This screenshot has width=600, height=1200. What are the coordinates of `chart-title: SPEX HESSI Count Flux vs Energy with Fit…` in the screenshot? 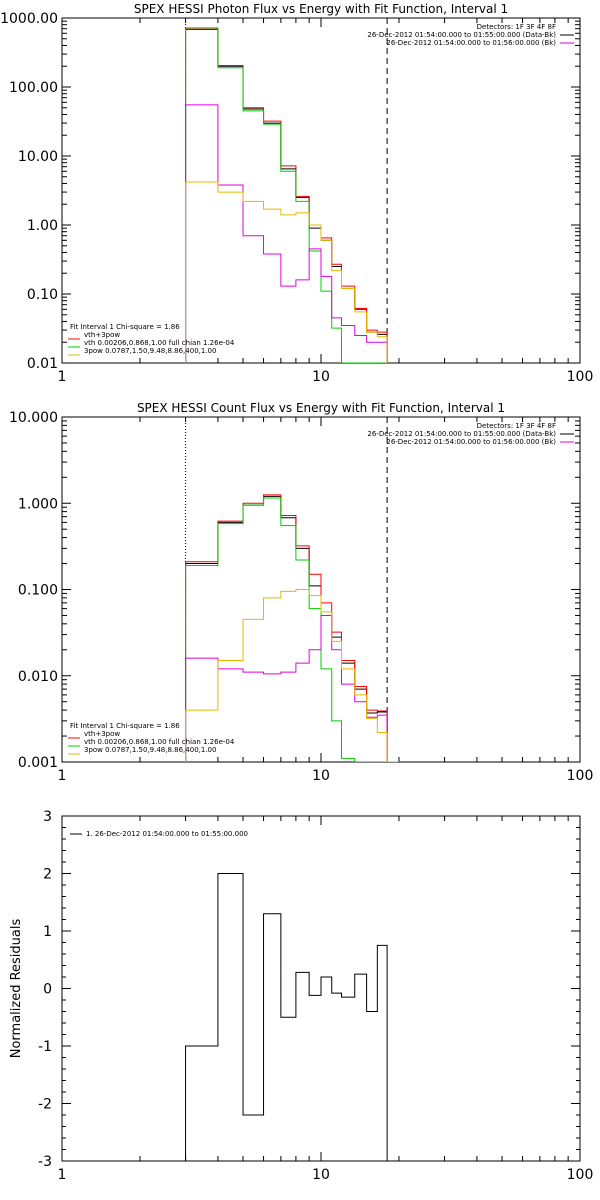 It's located at (321, 408).